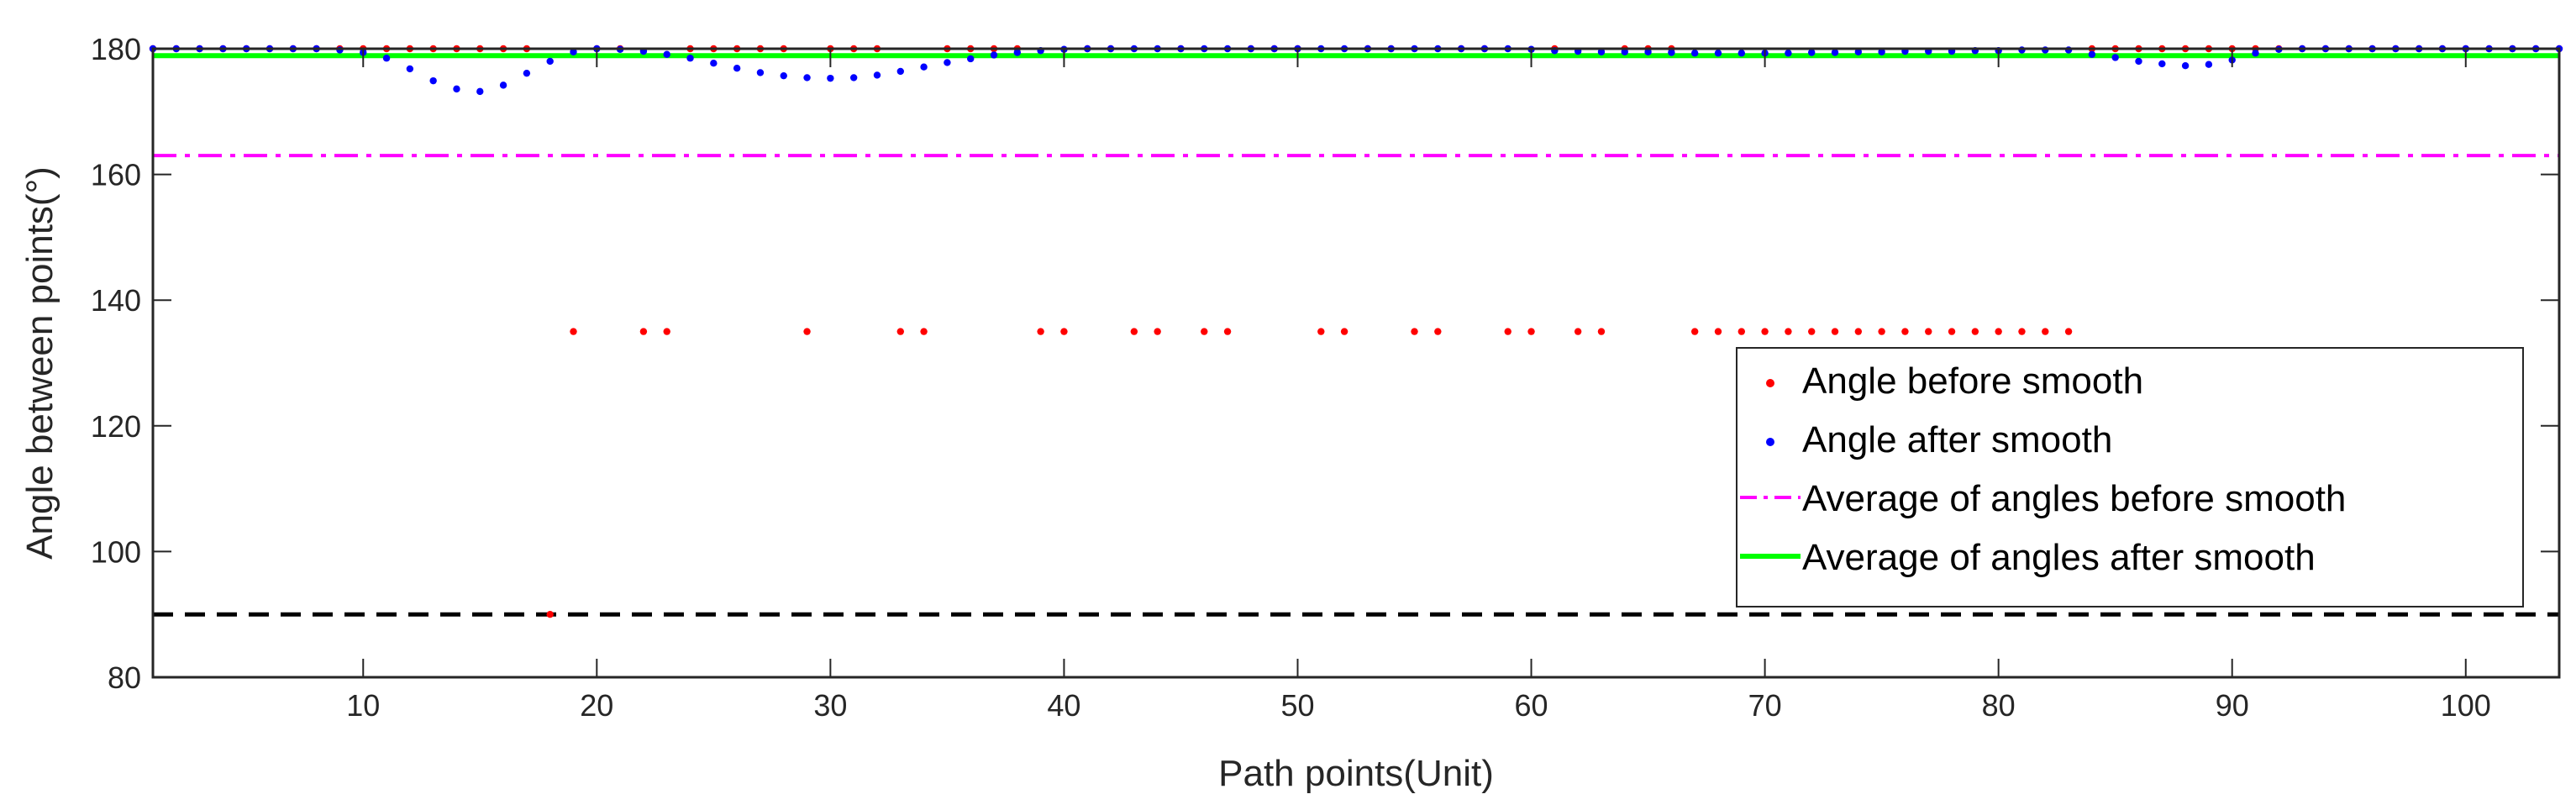 The height and width of the screenshot is (810, 2576). Describe the element at coordinates (116, 49) in the screenshot. I see `y-tick-label: 180` at that location.